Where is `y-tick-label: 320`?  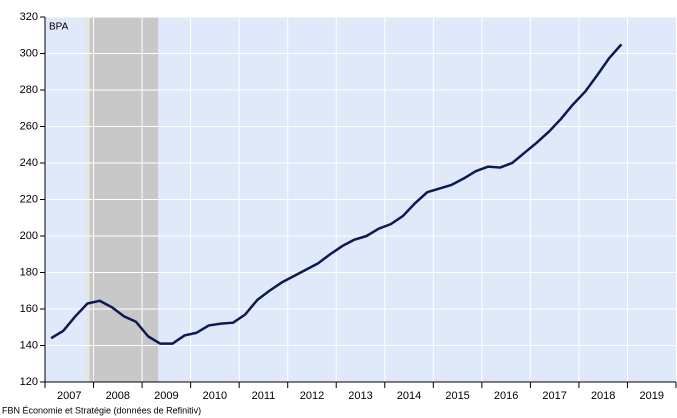 y-tick-label: 320 is located at coordinates (29, 17).